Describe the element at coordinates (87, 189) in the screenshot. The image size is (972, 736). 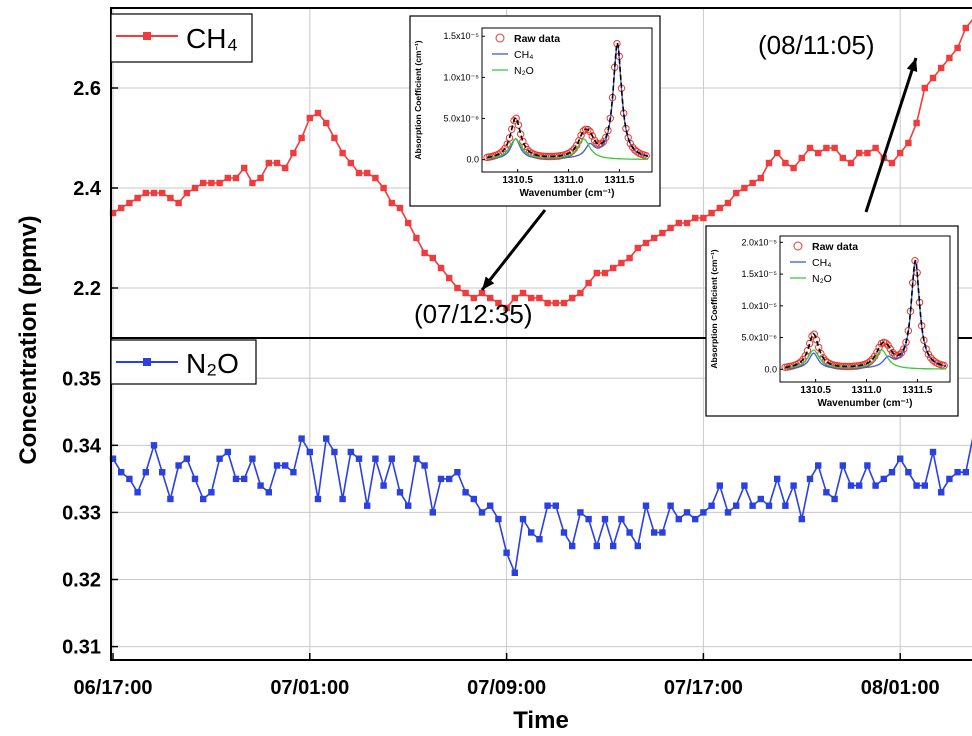
I see `ch4-y-tick-label: 2.4` at that location.